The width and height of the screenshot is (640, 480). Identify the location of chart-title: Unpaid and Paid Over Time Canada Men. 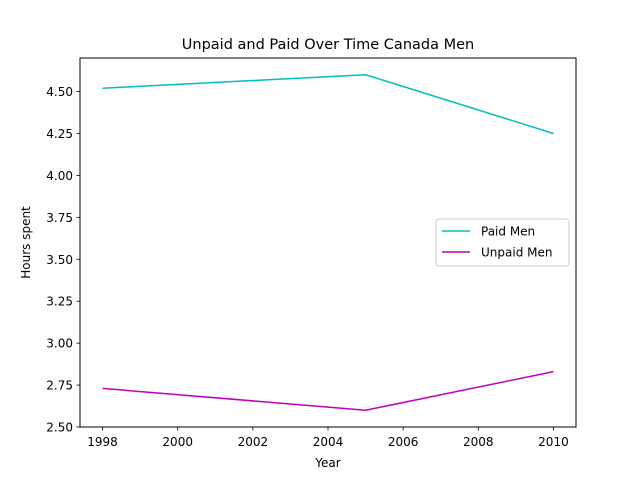
(328, 45).